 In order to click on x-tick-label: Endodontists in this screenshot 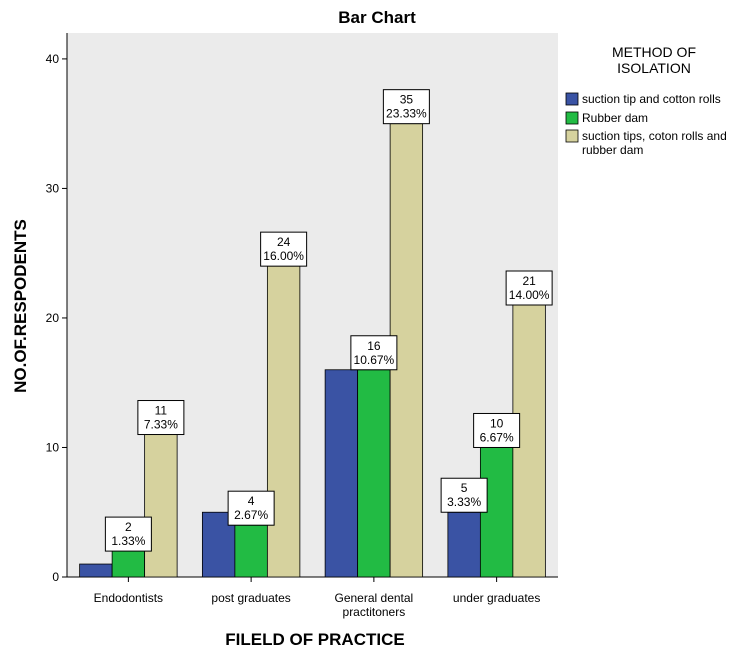, I will do `click(128, 598)`.